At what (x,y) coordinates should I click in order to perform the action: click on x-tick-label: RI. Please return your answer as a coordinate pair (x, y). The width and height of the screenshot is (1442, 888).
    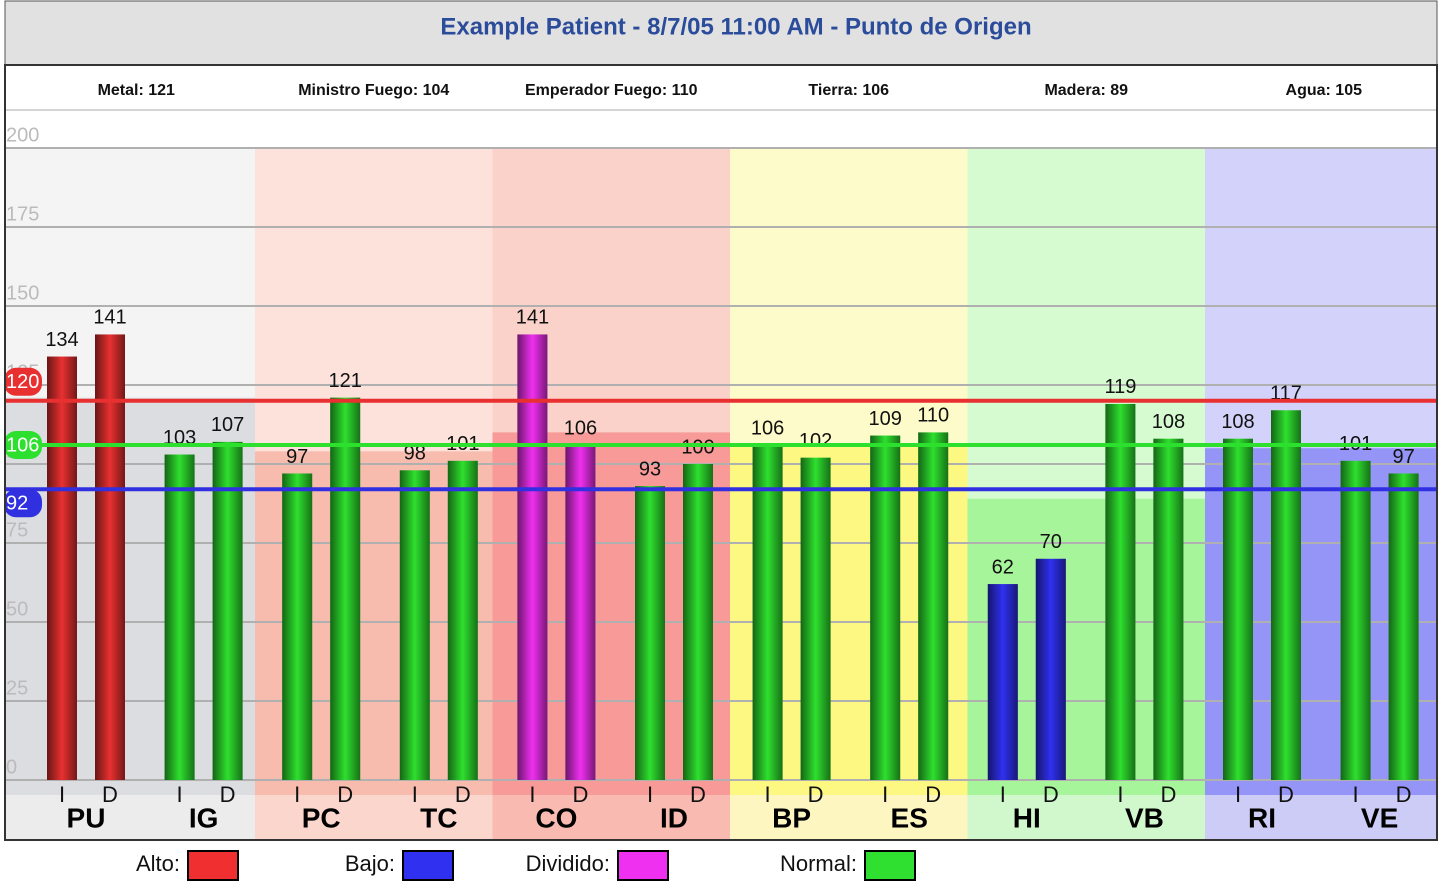
    Looking at the image, I should click on (1262, 817).